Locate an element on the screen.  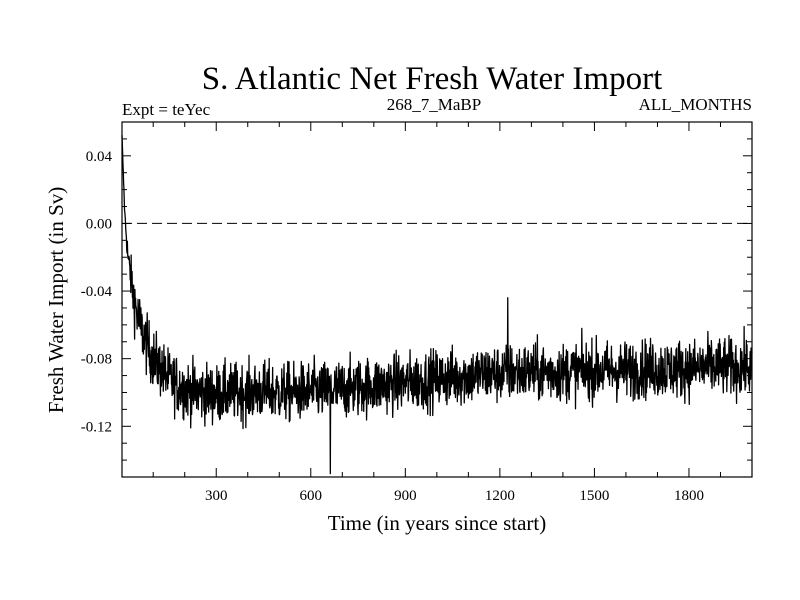
chart-subtitle-right: ALL_MONTHS is located at coordinates (695, 104).